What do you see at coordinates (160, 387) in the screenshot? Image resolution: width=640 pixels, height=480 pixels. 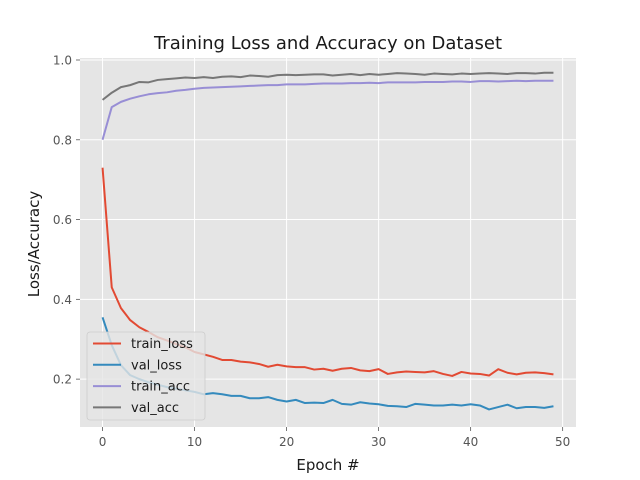 I see `legend-label: train_acc` at bounding box center [160, 387].